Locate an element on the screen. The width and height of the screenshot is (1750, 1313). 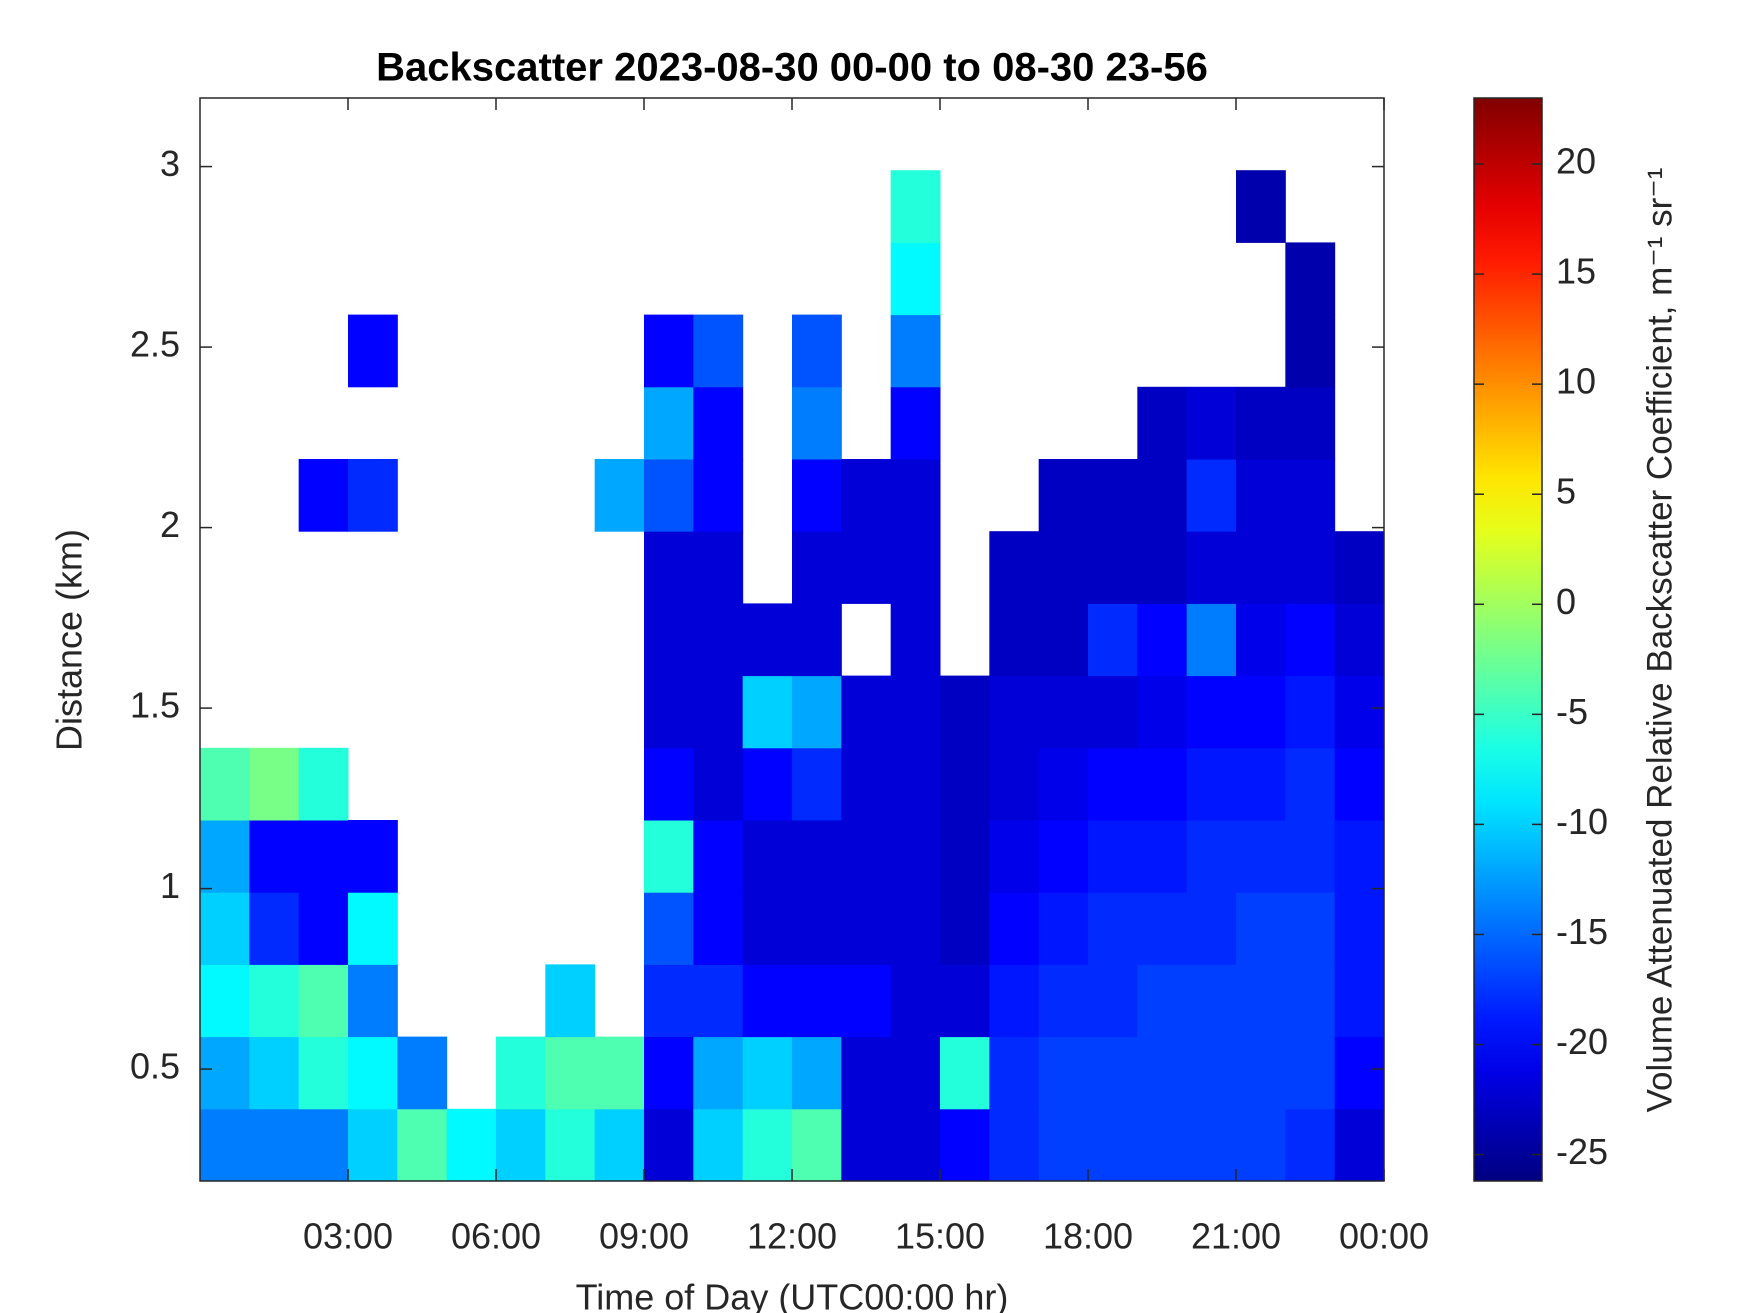
colorbar-tick-label: -15 is located at coordinates (1582, 931).